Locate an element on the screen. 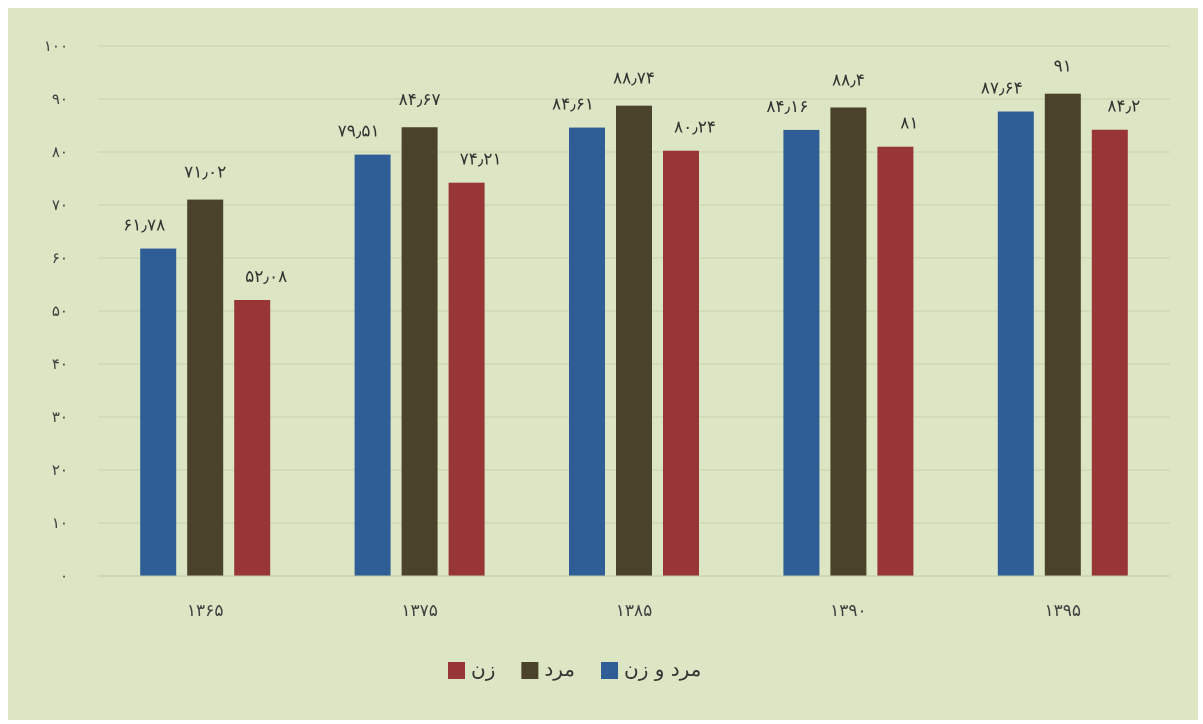  x-tick-label: ۱۳۹۰ is located at coordinates (848, 611).